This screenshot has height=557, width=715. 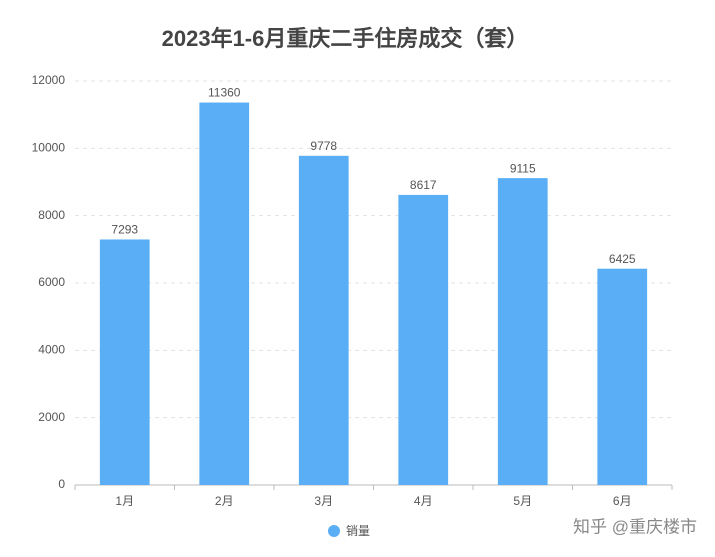 I want to click on y-tick-label: 10000, so click(x=49, y=148).